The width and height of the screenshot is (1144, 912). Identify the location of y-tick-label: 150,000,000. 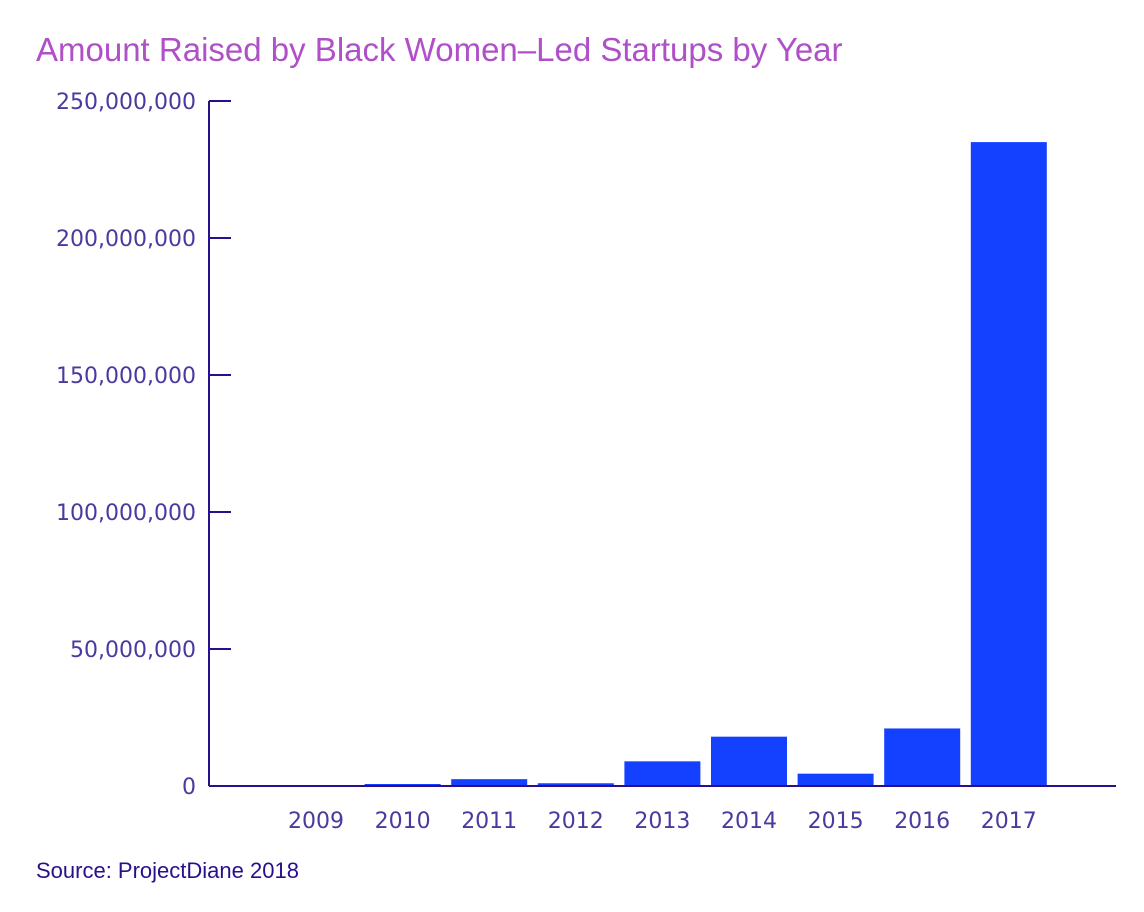
(126, 376).